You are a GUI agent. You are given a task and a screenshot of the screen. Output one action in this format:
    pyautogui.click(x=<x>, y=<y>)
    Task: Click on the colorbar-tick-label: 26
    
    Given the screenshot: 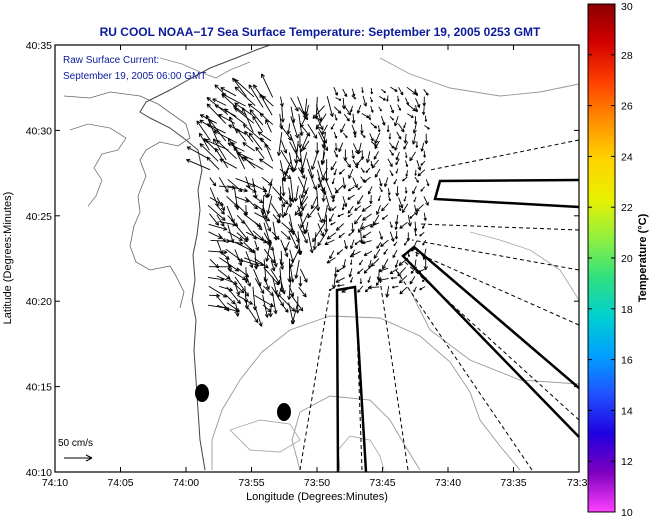 What is the action you would take?
    pyautogui.click(x=627, y=107)
    